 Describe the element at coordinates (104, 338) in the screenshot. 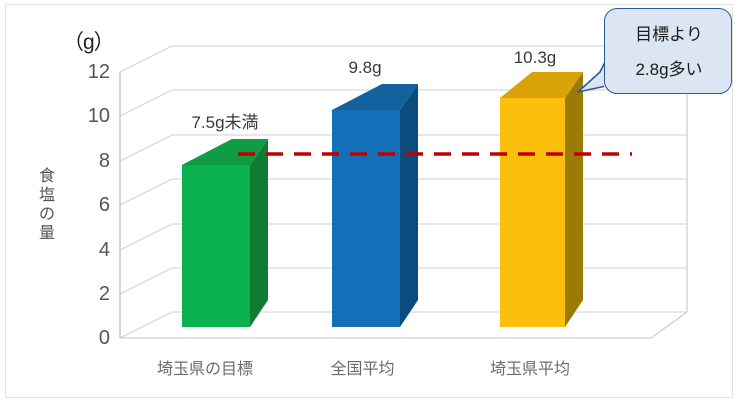

I see `y-tick-label: 0` at that location.